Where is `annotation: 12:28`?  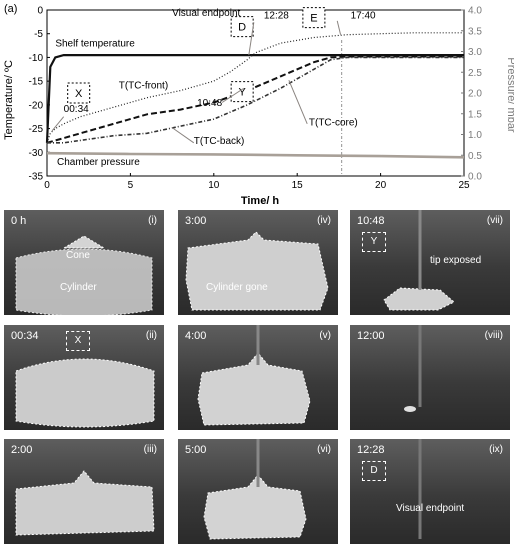 annotation: 12:28 is located at coordinates (276, 16).